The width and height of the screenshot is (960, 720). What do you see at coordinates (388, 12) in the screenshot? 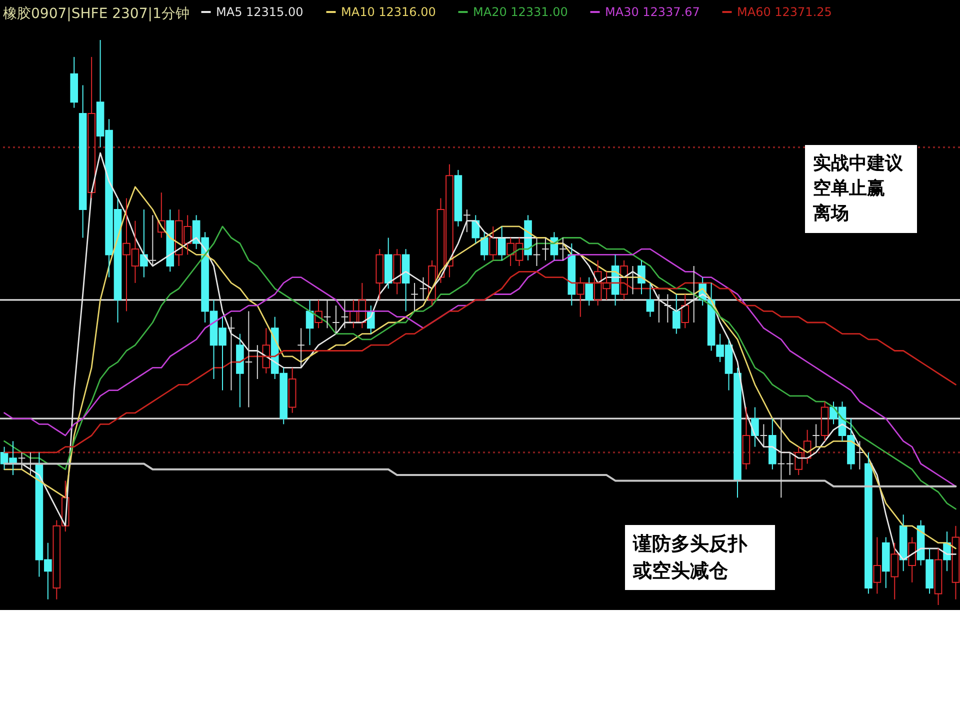
I see `legend-label: MA10 12316.00` at bounding box center [388, 12].